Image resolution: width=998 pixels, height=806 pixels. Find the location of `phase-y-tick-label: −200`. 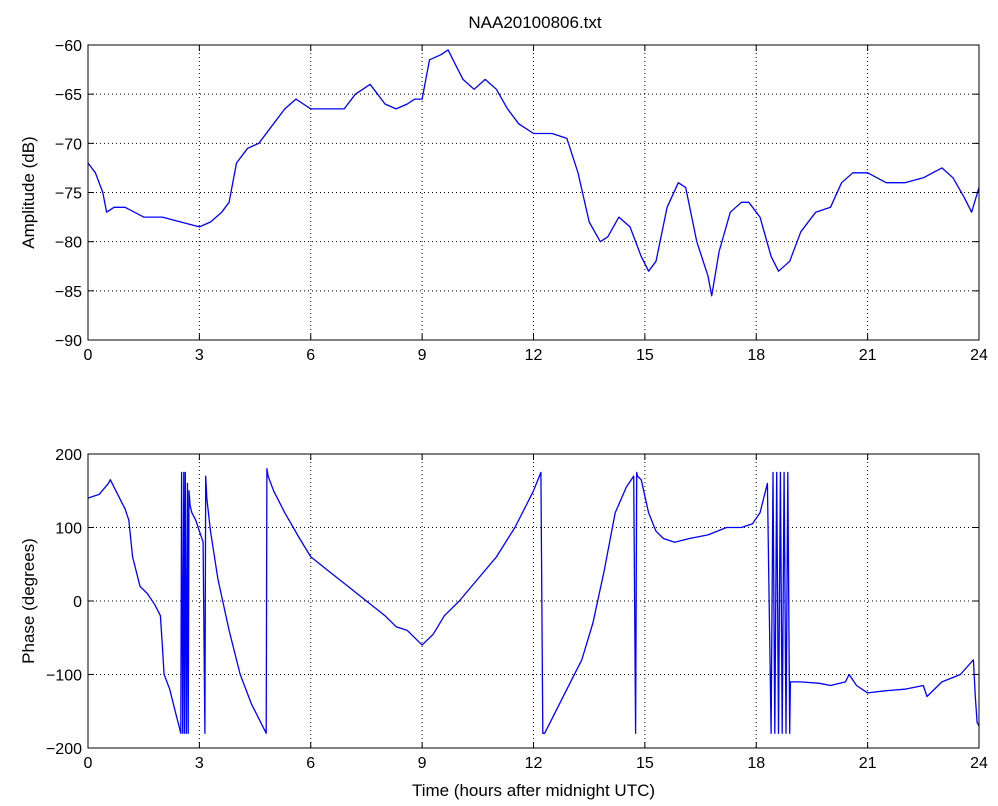

phase-y-tick-label: −200 is located at coordinates (64, 749).